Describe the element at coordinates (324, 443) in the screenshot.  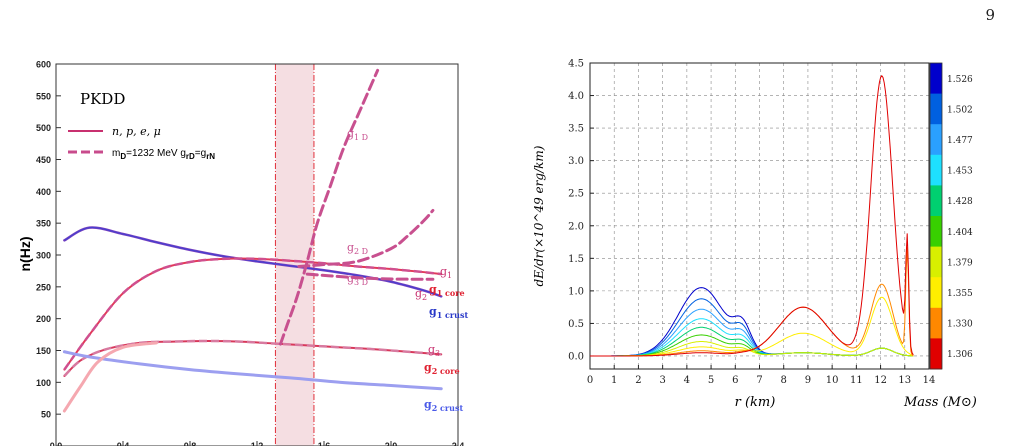
I see `left-x-tick-label: 1.6` at that location.